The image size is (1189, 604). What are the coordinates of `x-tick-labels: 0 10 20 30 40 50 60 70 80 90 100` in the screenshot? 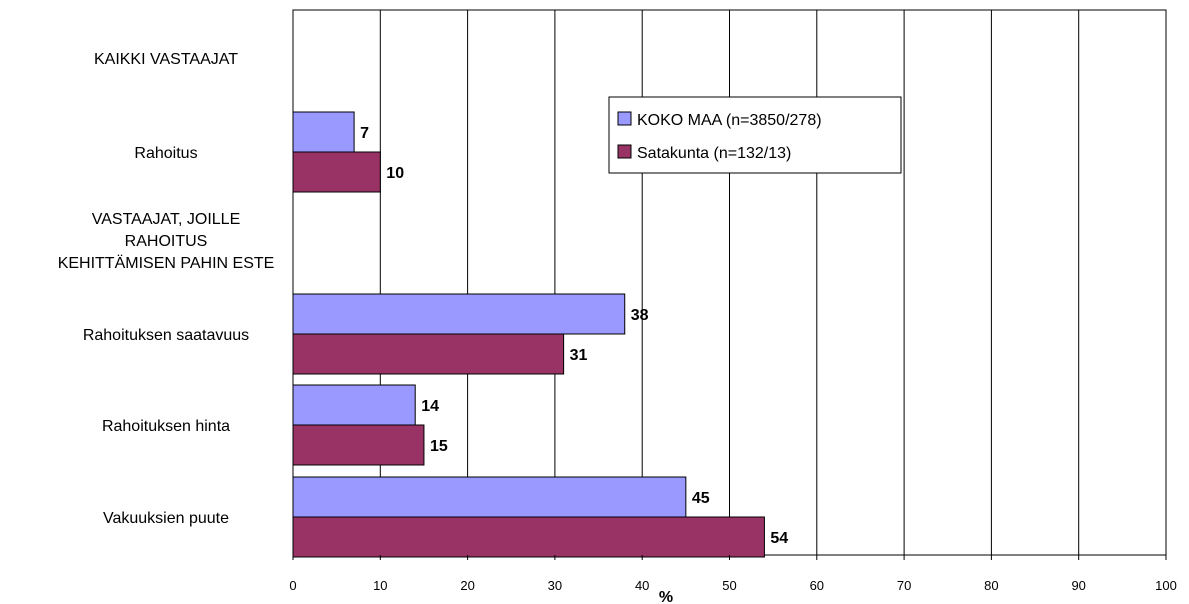 It's located at (733, 574).